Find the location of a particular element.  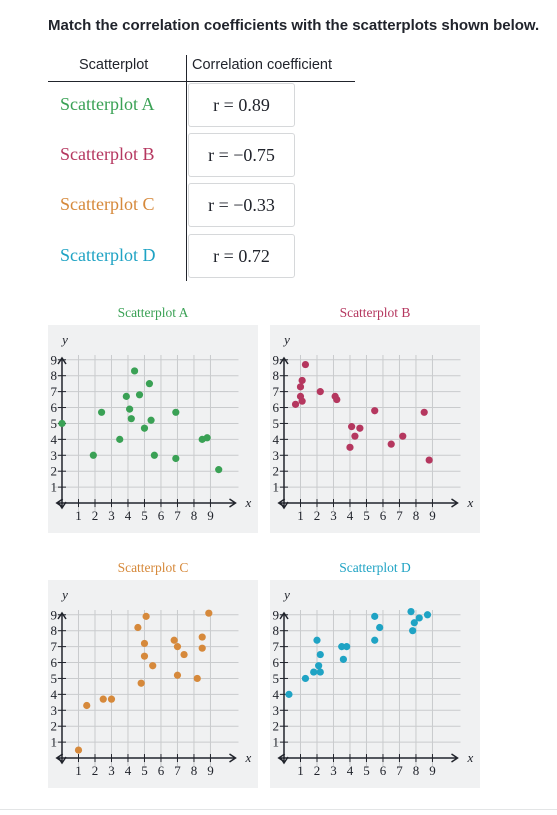

y-tick-label: 9 is located at coordinates (53, 614).